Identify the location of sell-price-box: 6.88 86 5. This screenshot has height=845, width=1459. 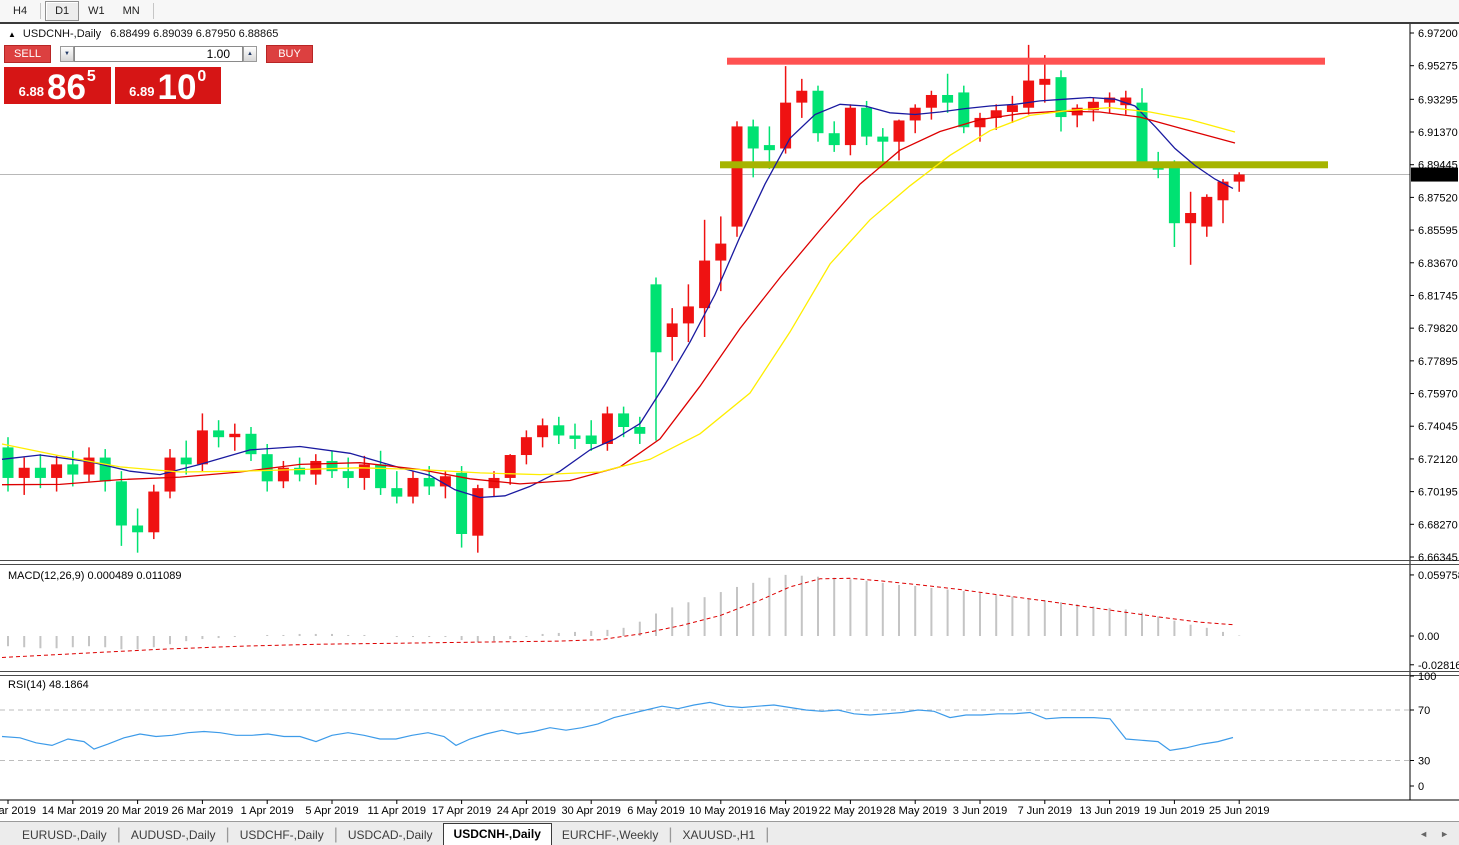
(57, 86).